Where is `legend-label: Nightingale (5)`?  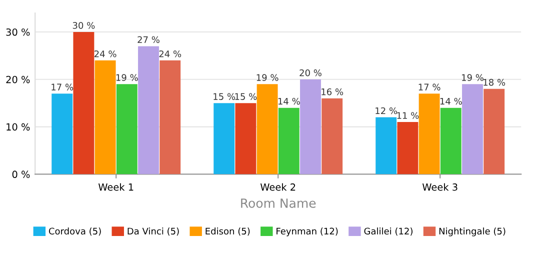
legend-label: Nightingale (5) is located at coordinates (472, 232).